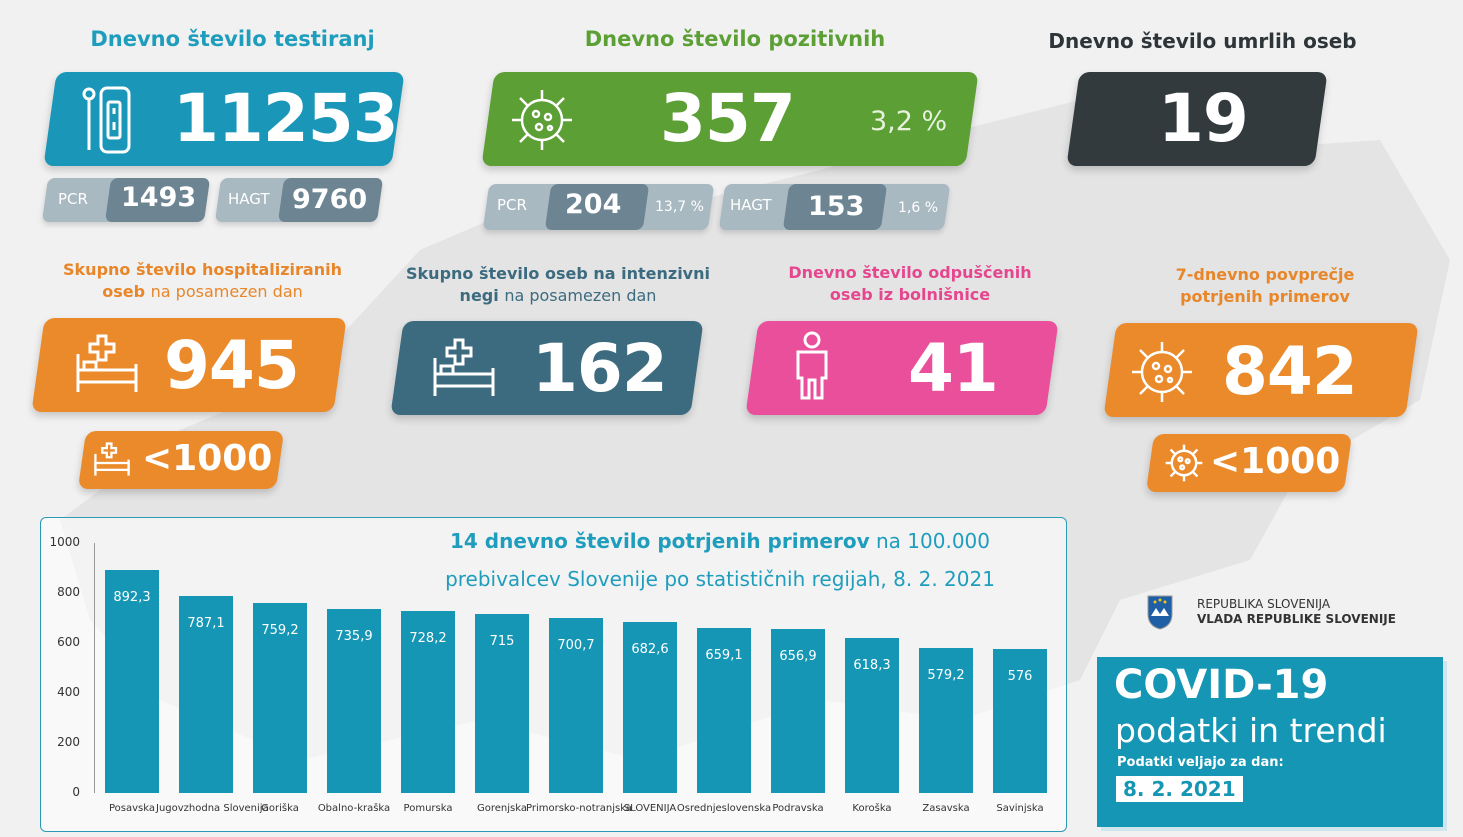  What do you see at coordinates (798, 656) in the screenshot?
I see `bar-value-label: 656,9` at bounding box center [798, 656].